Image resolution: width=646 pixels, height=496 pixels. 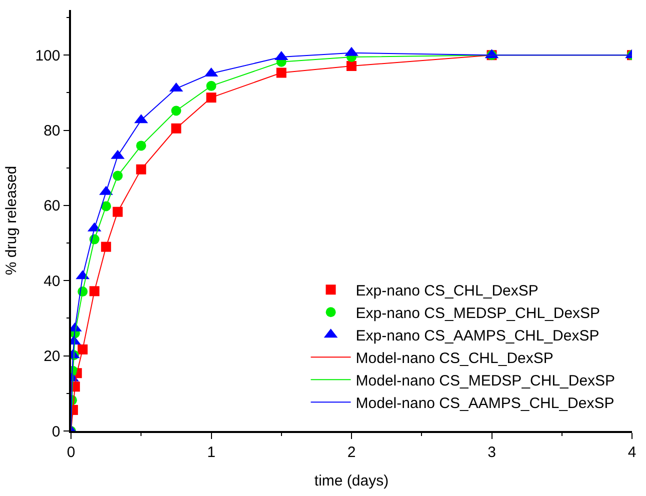 What do you see at coordinates (52, 206) in the screenshot?
I see `y-tick-label: 60` at bounding box center [52, 206].